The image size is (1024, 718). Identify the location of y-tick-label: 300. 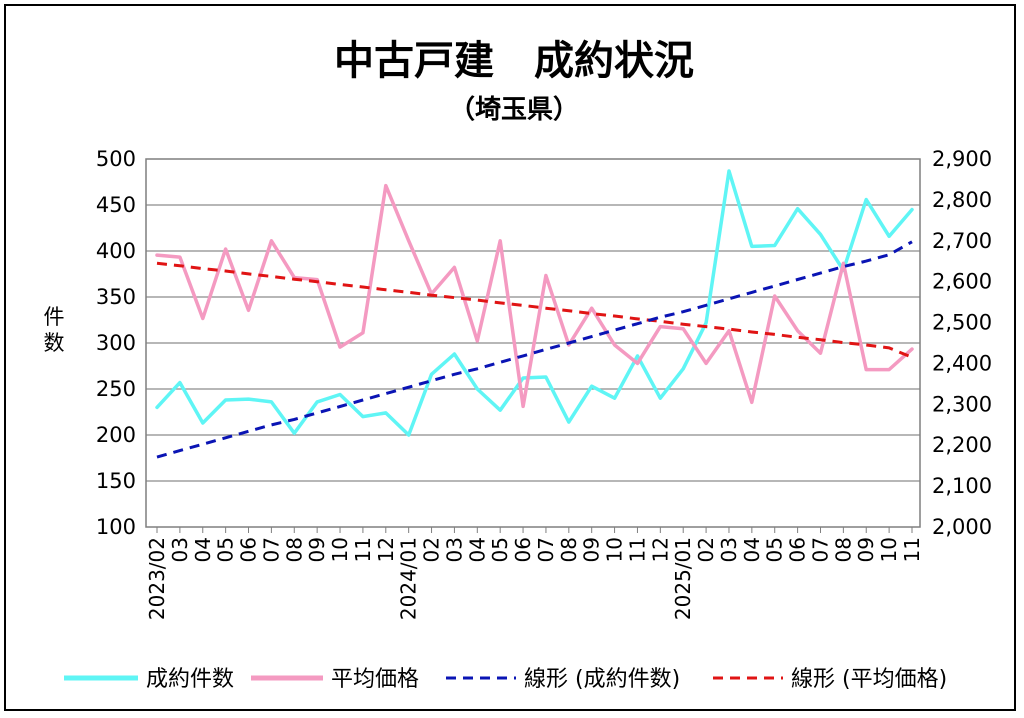
(116, 343).